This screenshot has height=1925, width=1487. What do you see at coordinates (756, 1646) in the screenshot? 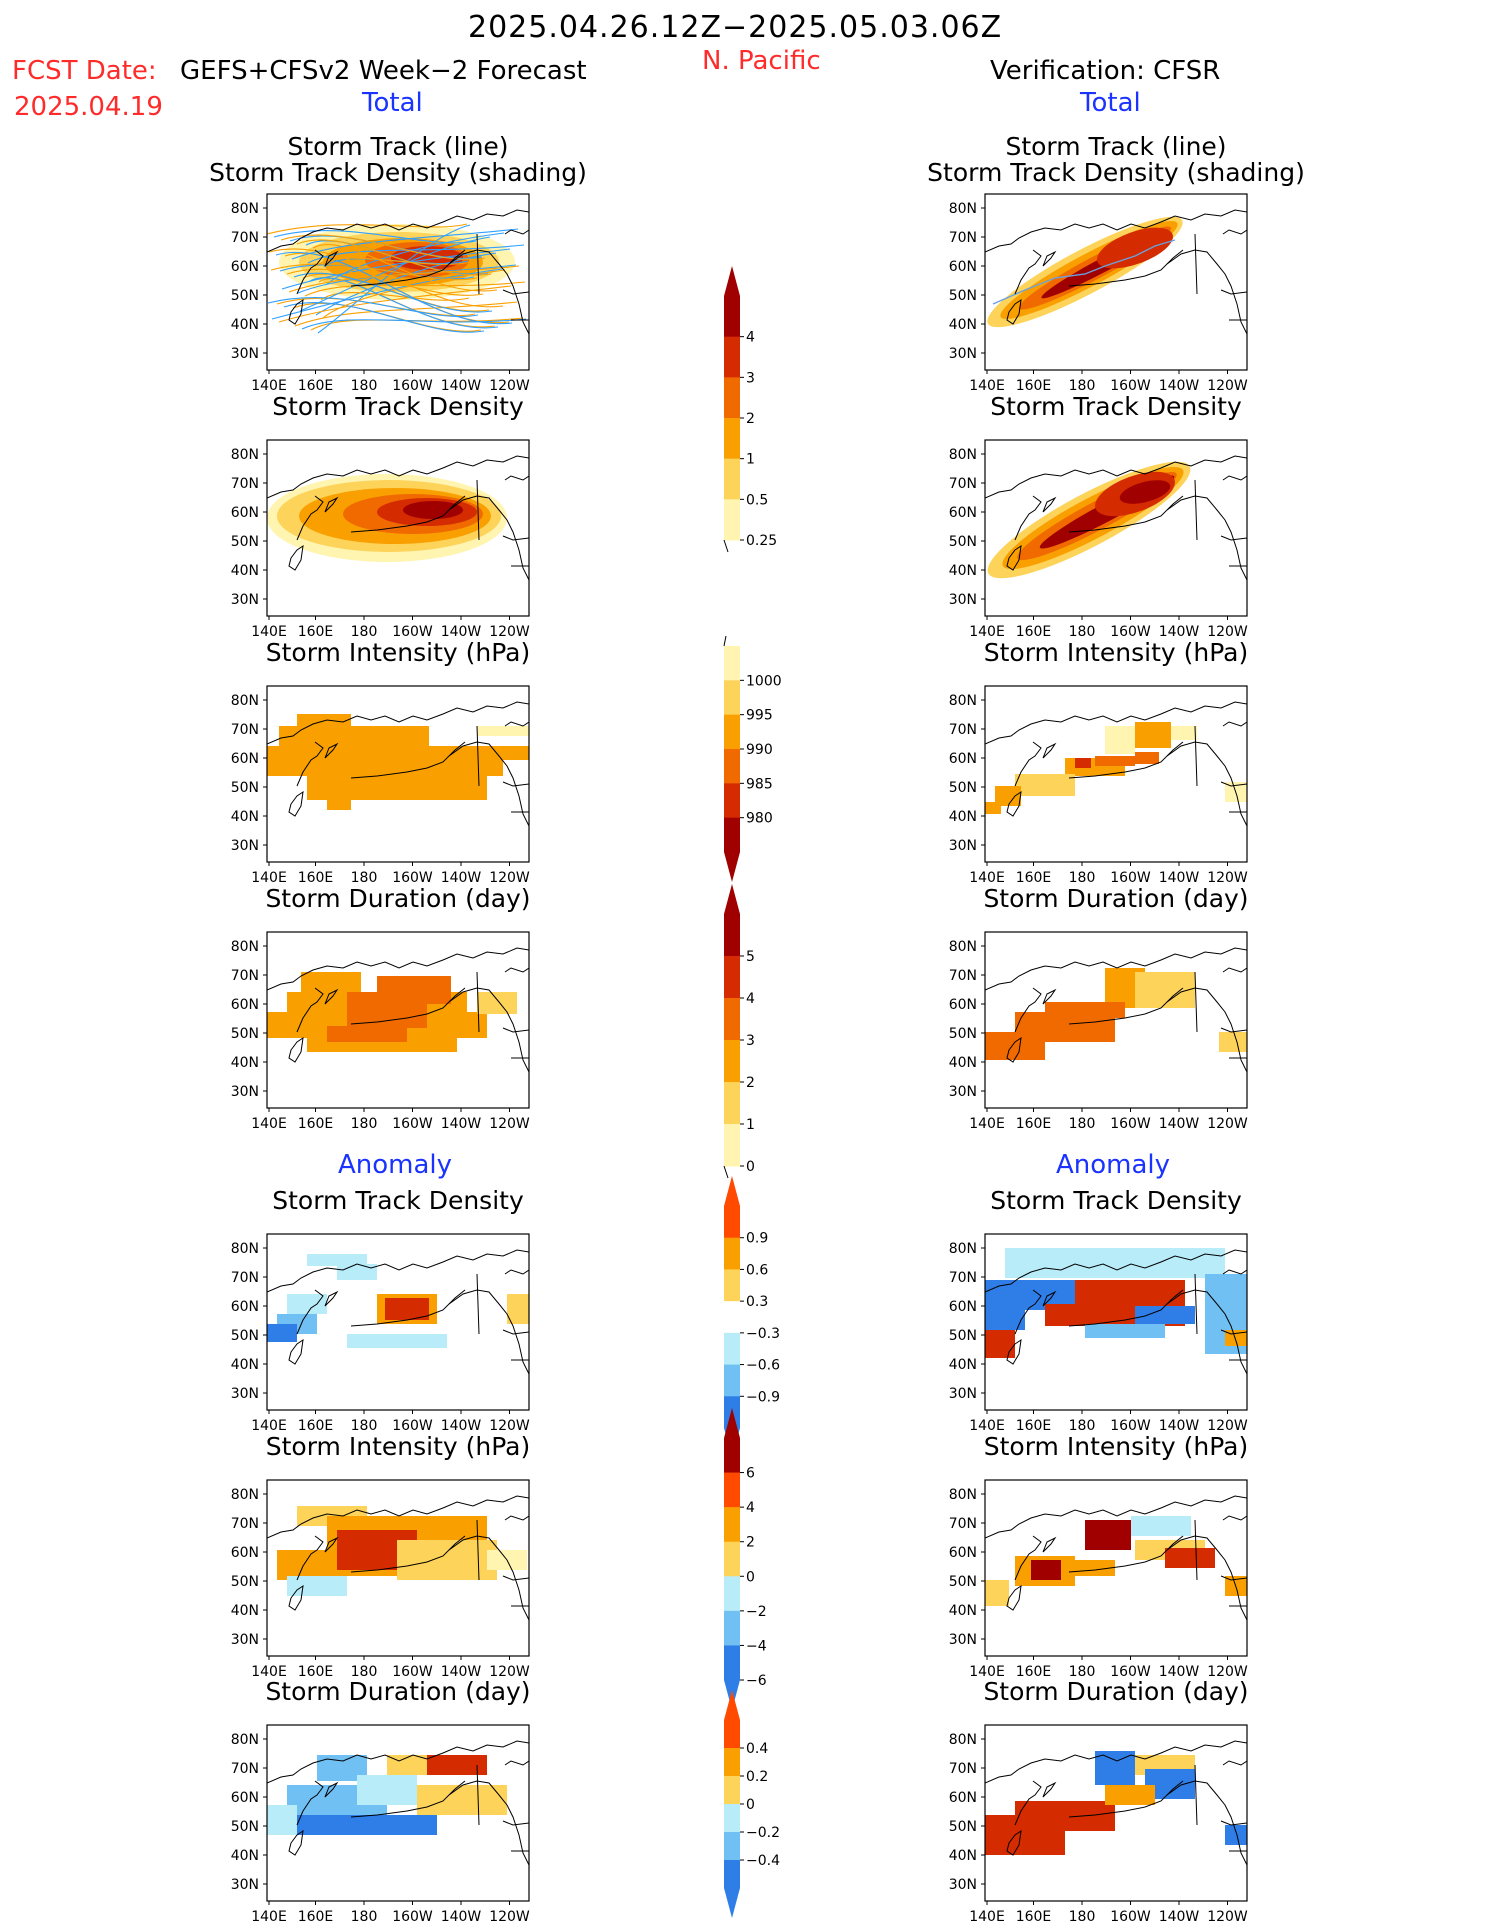
I see `colorbar-label: −4` at bounding box center [756, 1646].